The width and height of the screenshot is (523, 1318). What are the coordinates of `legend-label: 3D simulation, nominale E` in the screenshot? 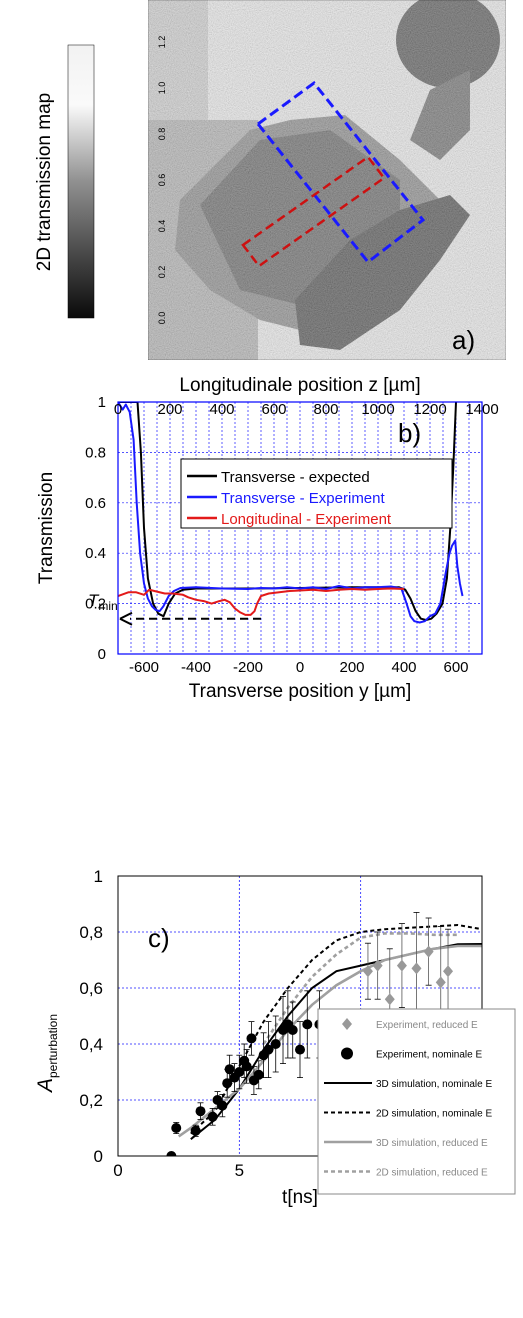 It's located at (434, 1084).